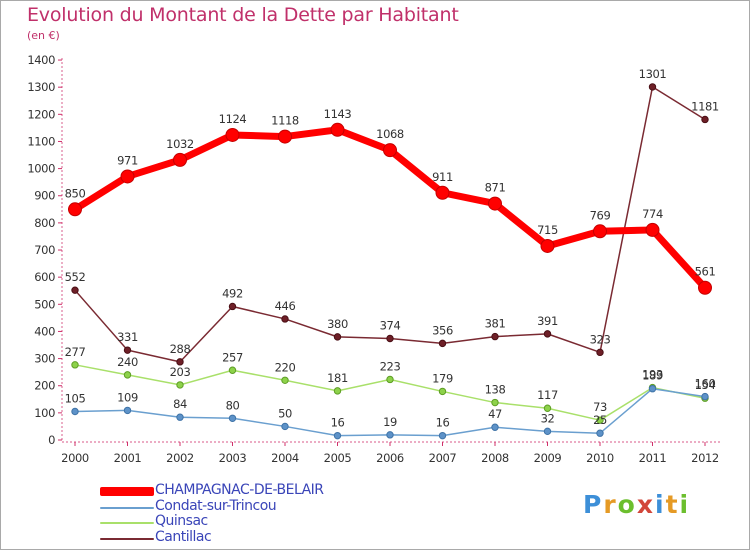  Describe the element at coordinates (41, 141) in the screenshot. I see `y-tick-label: 1100` at that location.